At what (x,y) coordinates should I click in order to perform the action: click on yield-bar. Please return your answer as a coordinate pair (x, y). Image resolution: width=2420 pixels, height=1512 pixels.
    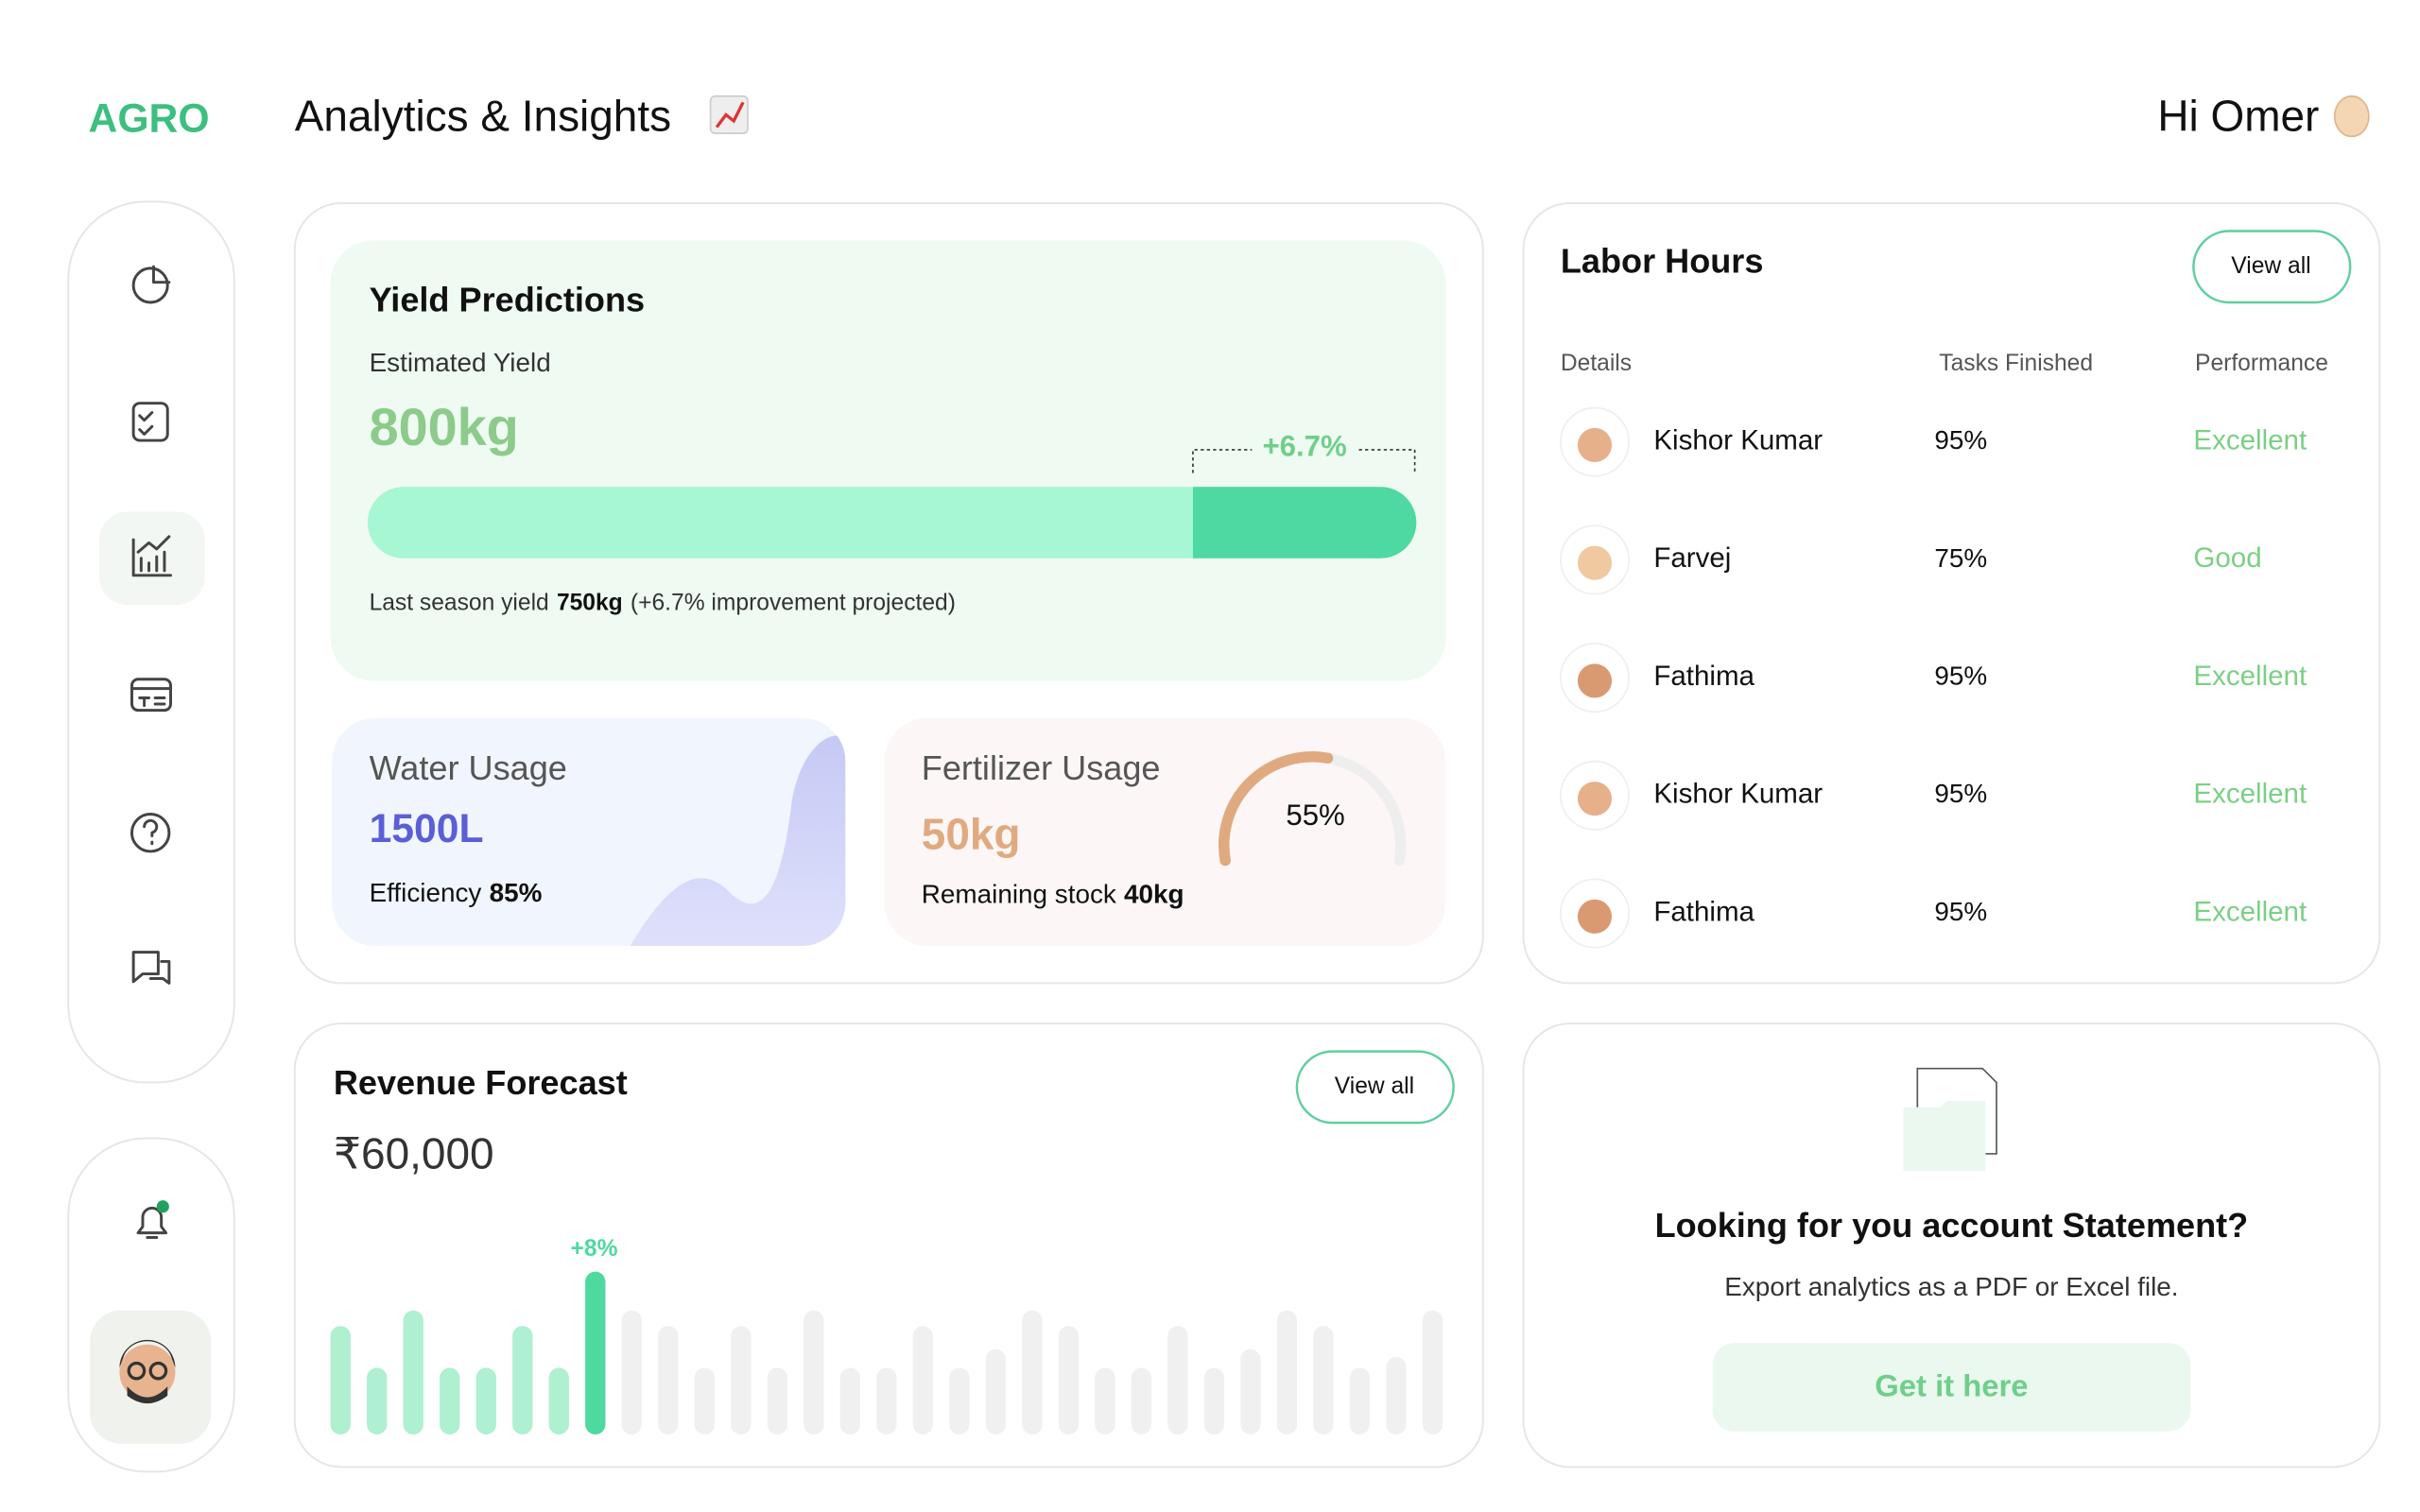
    Looking at the image, I should click on (892, 522).